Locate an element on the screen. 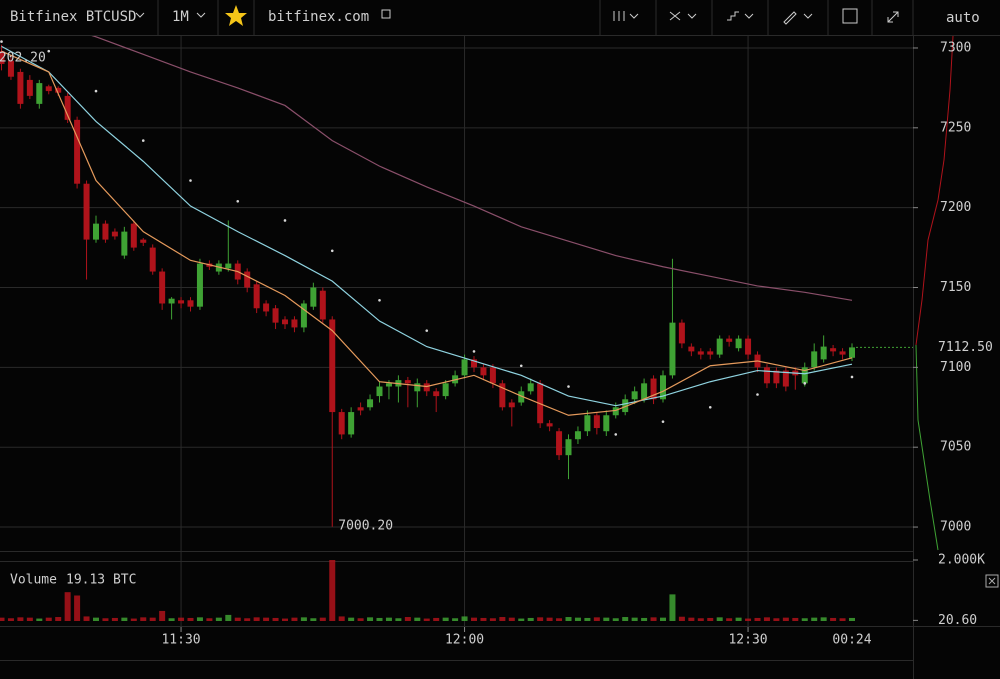 The image size is (1000, 679). compare-button is located at coordinates (740, 16).